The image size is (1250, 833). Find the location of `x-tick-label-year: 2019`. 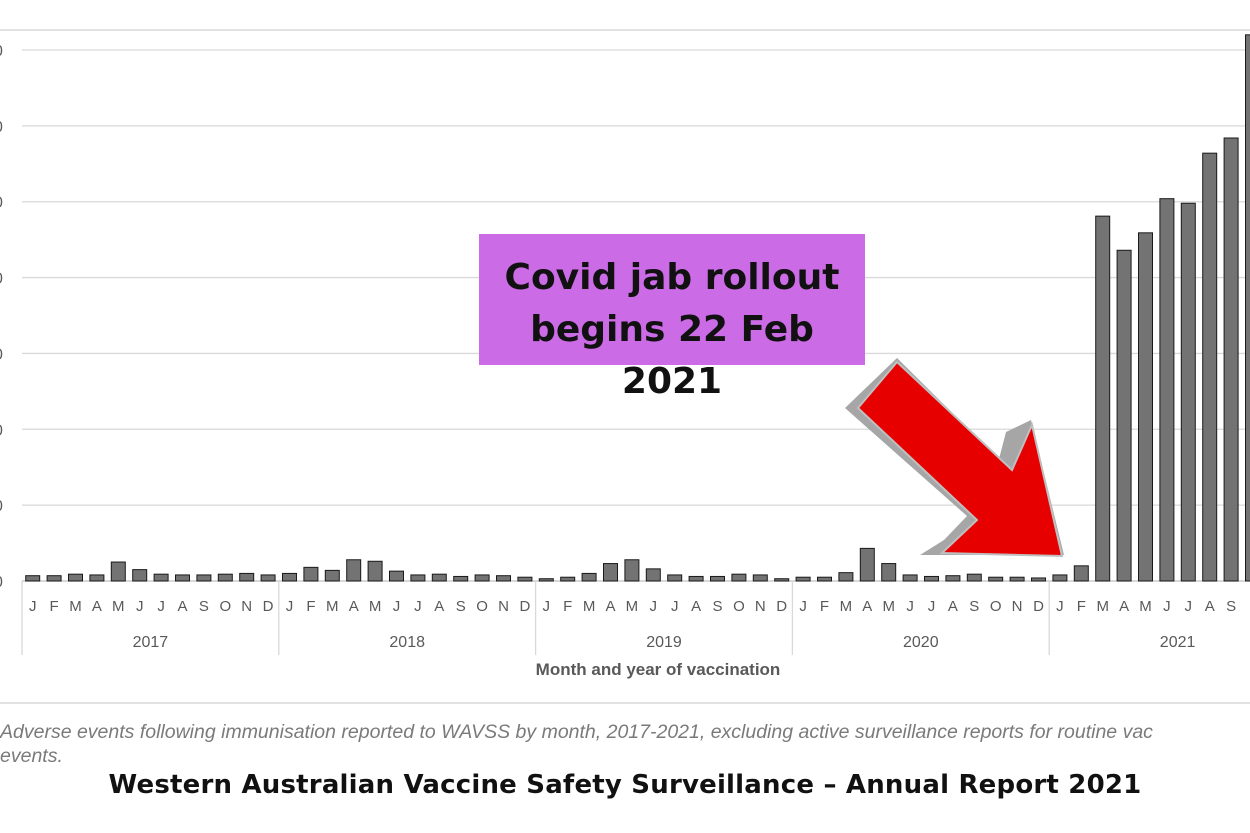

x-tick-label-year: 2019 is located at coordinates (664, 642).